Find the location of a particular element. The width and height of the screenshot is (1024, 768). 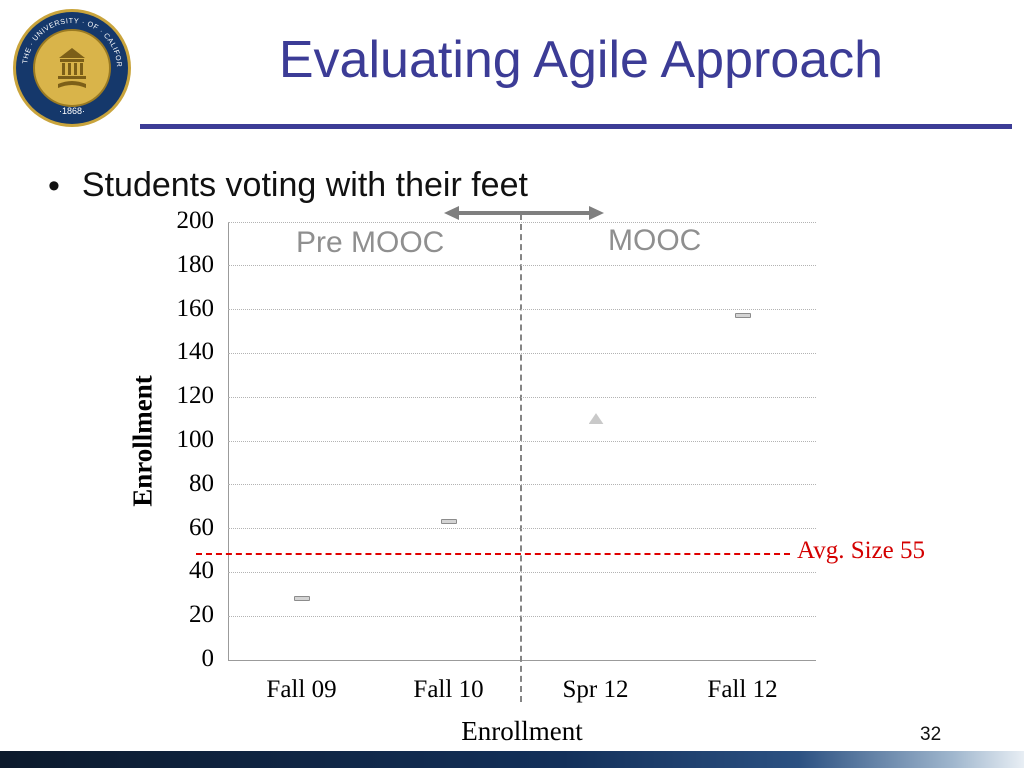

x-tick-label: Fall 10 is located at coordinates (448, 689).